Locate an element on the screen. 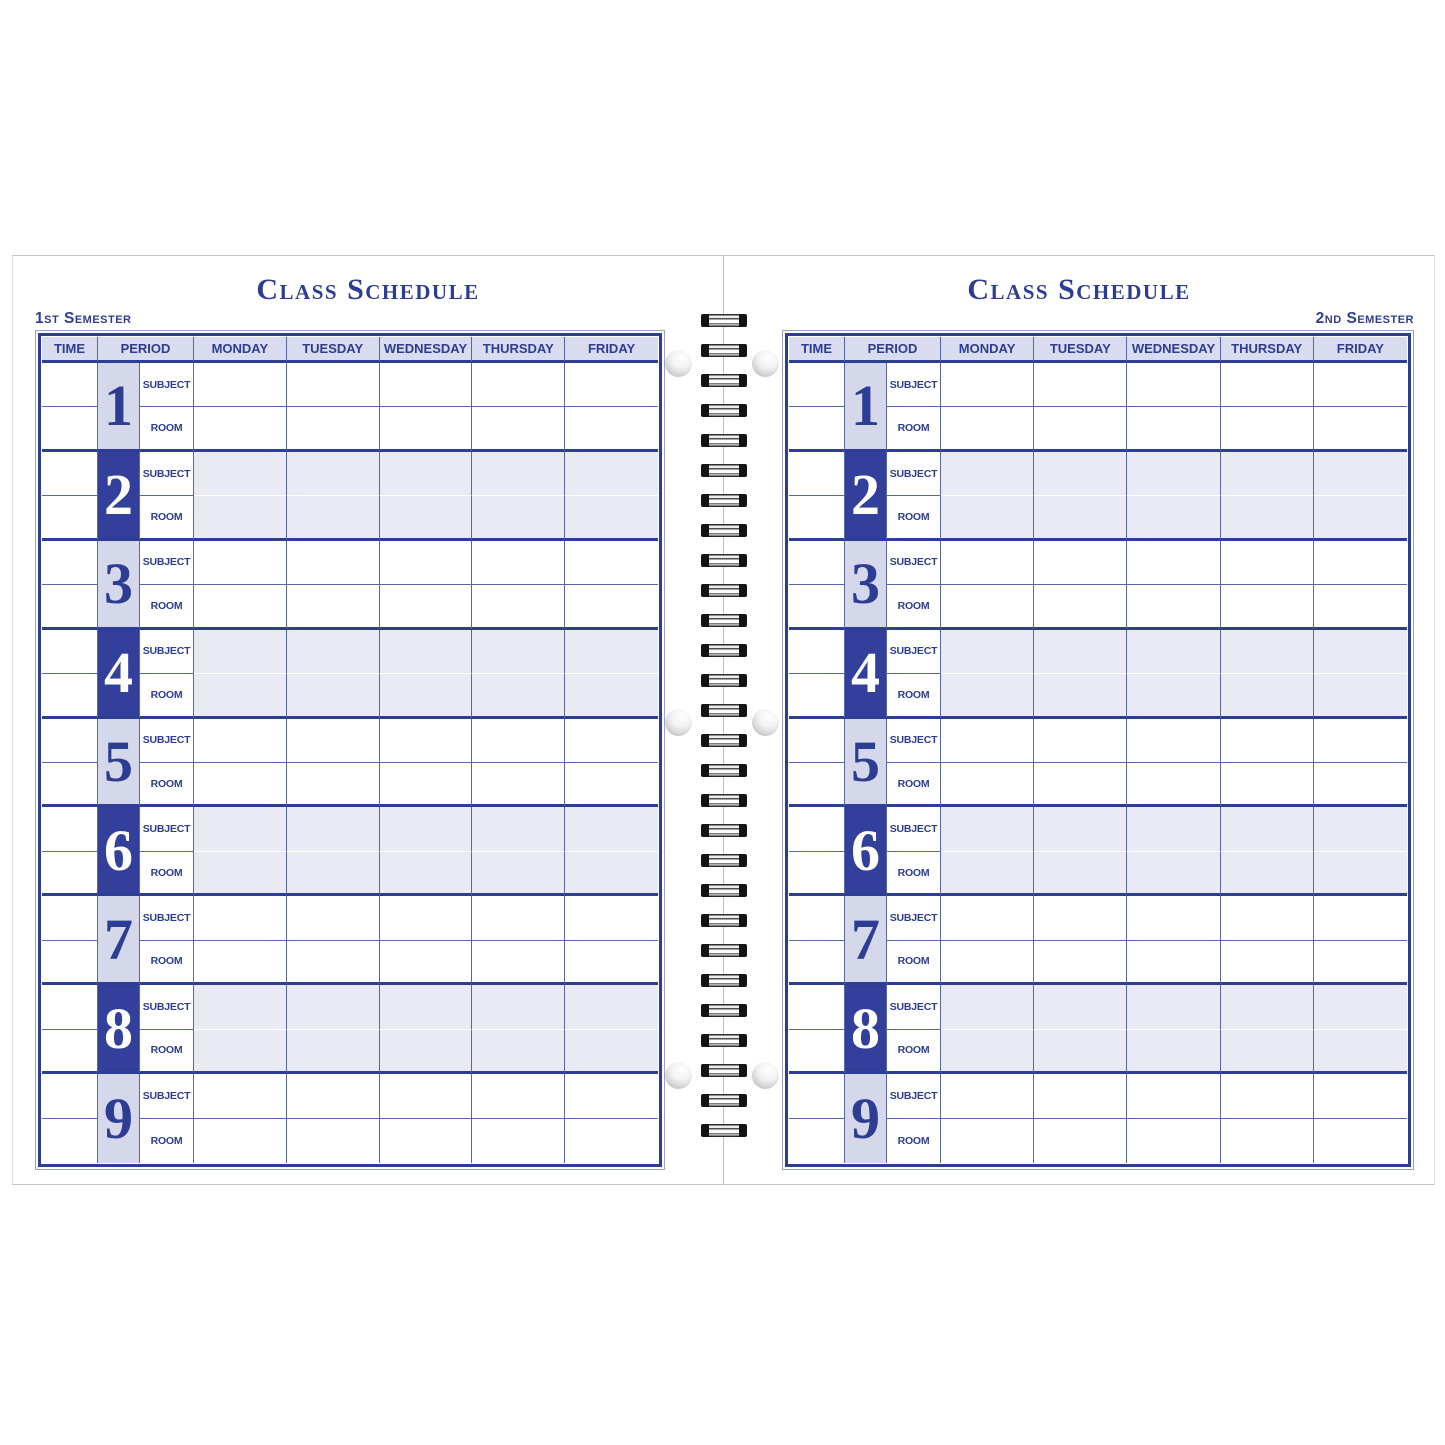 Image resolution: width=1445 pixels, height=1445 pixels. column-header: MONDAY is located at coordinates (988, 350).